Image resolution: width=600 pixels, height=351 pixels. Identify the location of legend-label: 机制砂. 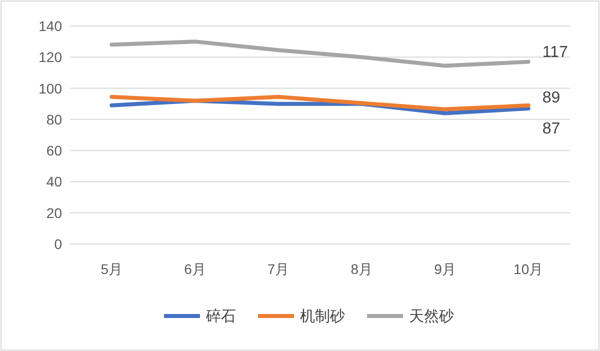
(322, 316).